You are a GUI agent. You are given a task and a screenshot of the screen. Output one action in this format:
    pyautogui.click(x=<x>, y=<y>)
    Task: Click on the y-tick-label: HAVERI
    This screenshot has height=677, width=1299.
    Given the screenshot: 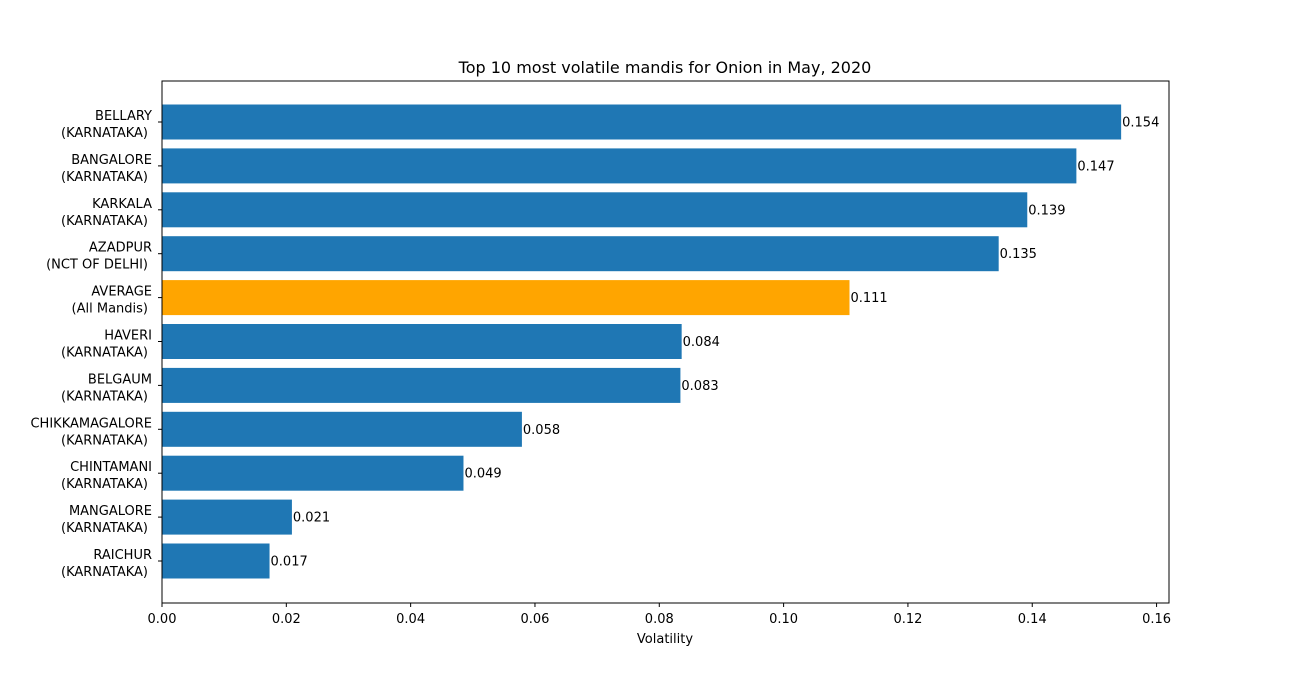 What is the action you would take?
    pyautogui.click(x=128, y=336)
    